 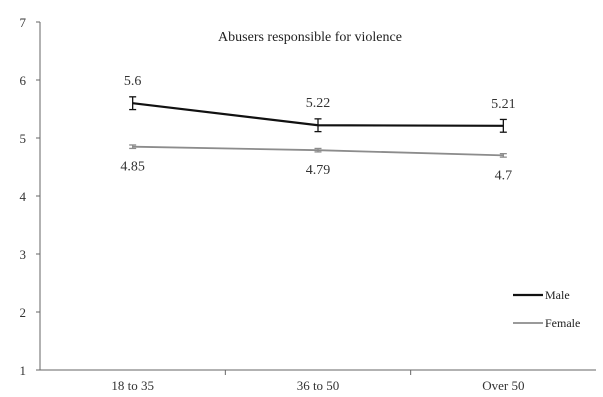 What do you see at coordinates (23, 312) in the screenshot?
I see `y-tick-label: 2` at bounding box center [23, 312].